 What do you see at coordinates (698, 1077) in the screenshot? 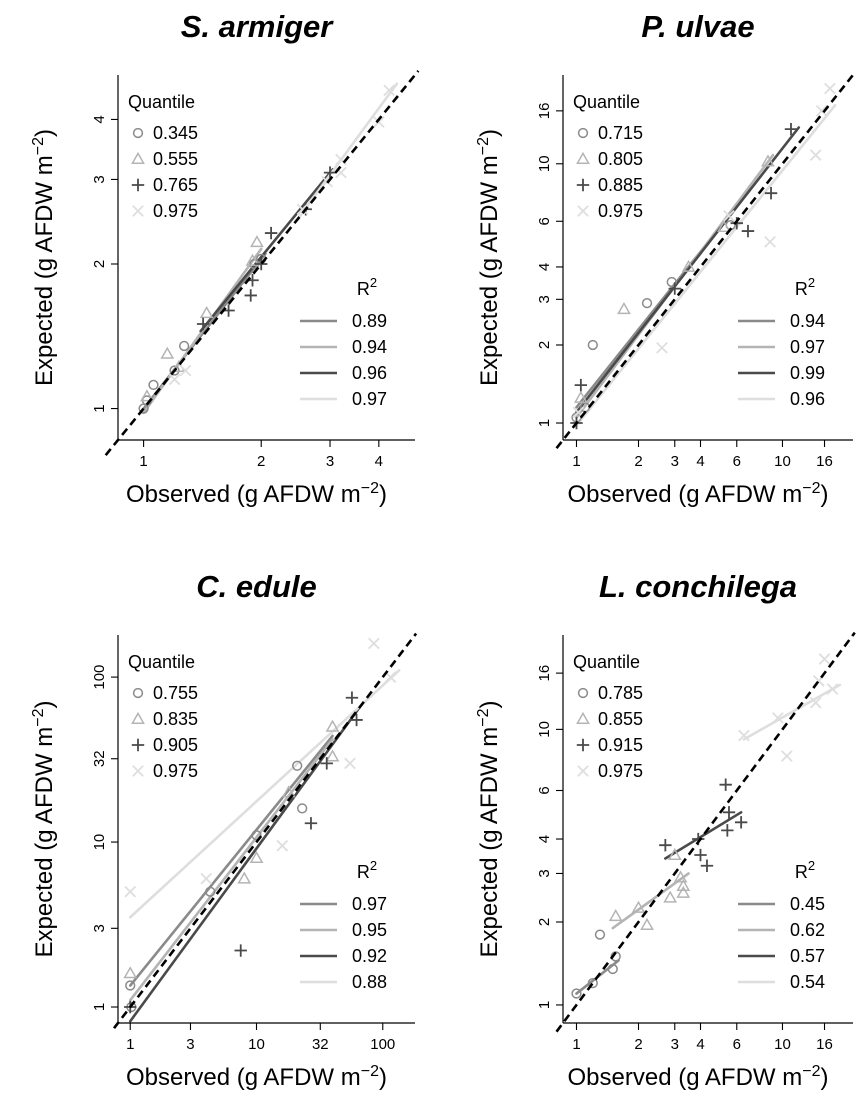
I see `panel-l-conchilega-x-axis-label: Observed (g AFDW m−2)` at bounding box center [698, 1077].